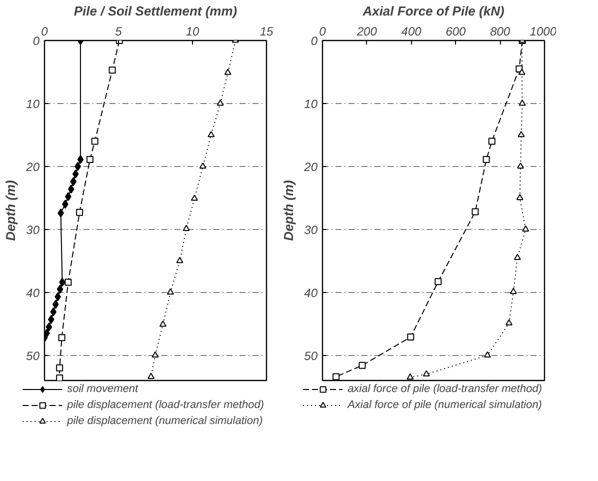 The height and width of the screenshot is (481, 598). What do you see at coordinates (543, 31) in the screenshot?
I see `x-tick-label: 1000` at bounding box center [543, 31].